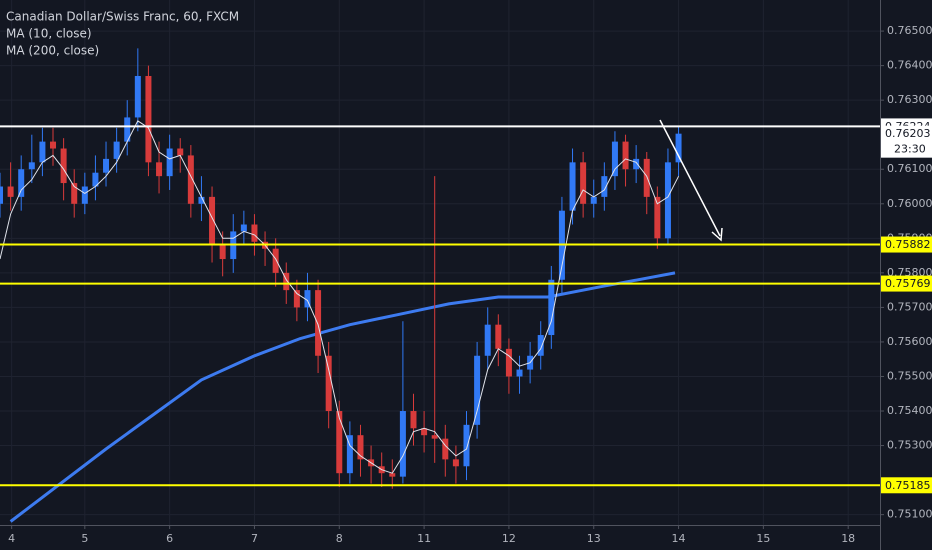 The width and height of the screenshot is (932, 550). I want to click on legend-item: MA (200, close), so click(52, 51).